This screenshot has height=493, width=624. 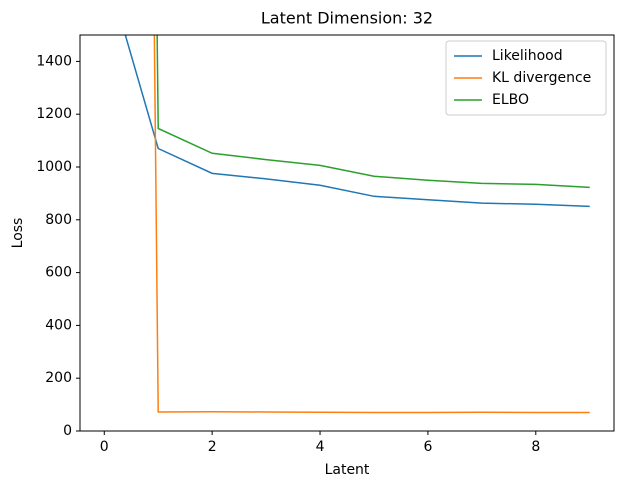 I want to click on x-tick-label: 8, so click(x=535, y=447).